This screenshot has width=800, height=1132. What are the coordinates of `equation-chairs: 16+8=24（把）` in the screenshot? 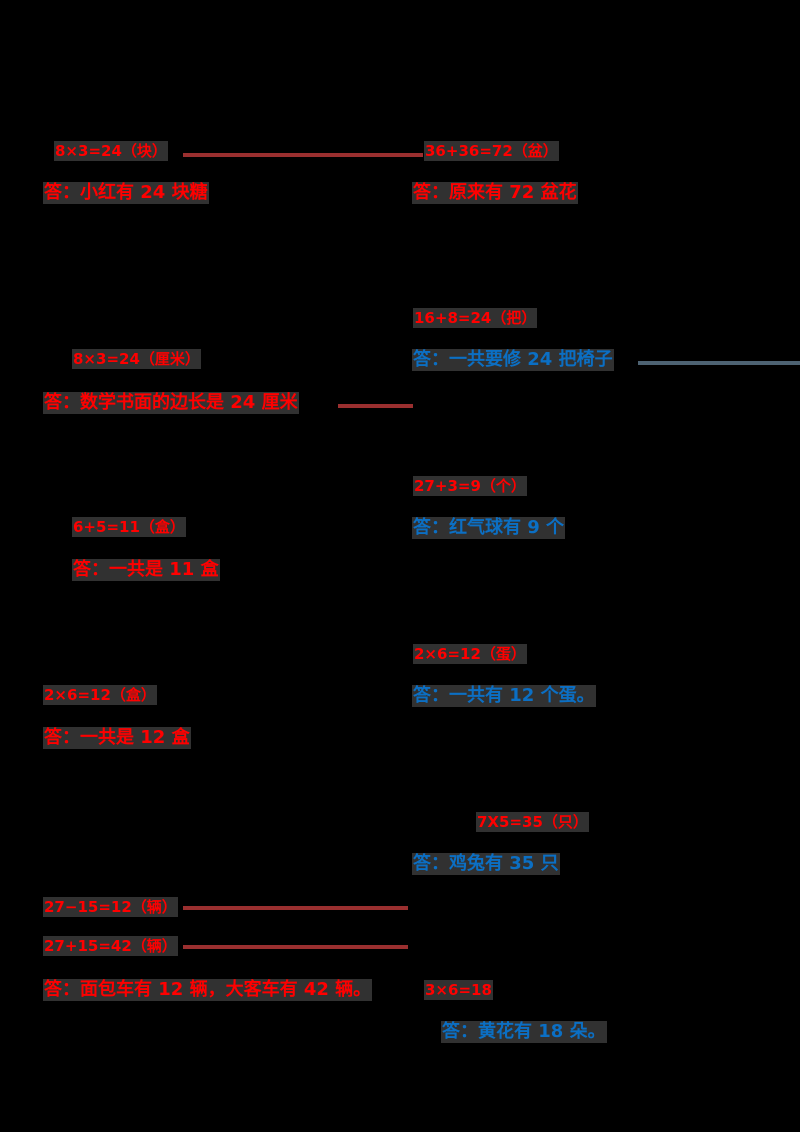 It's located at (475, 318).